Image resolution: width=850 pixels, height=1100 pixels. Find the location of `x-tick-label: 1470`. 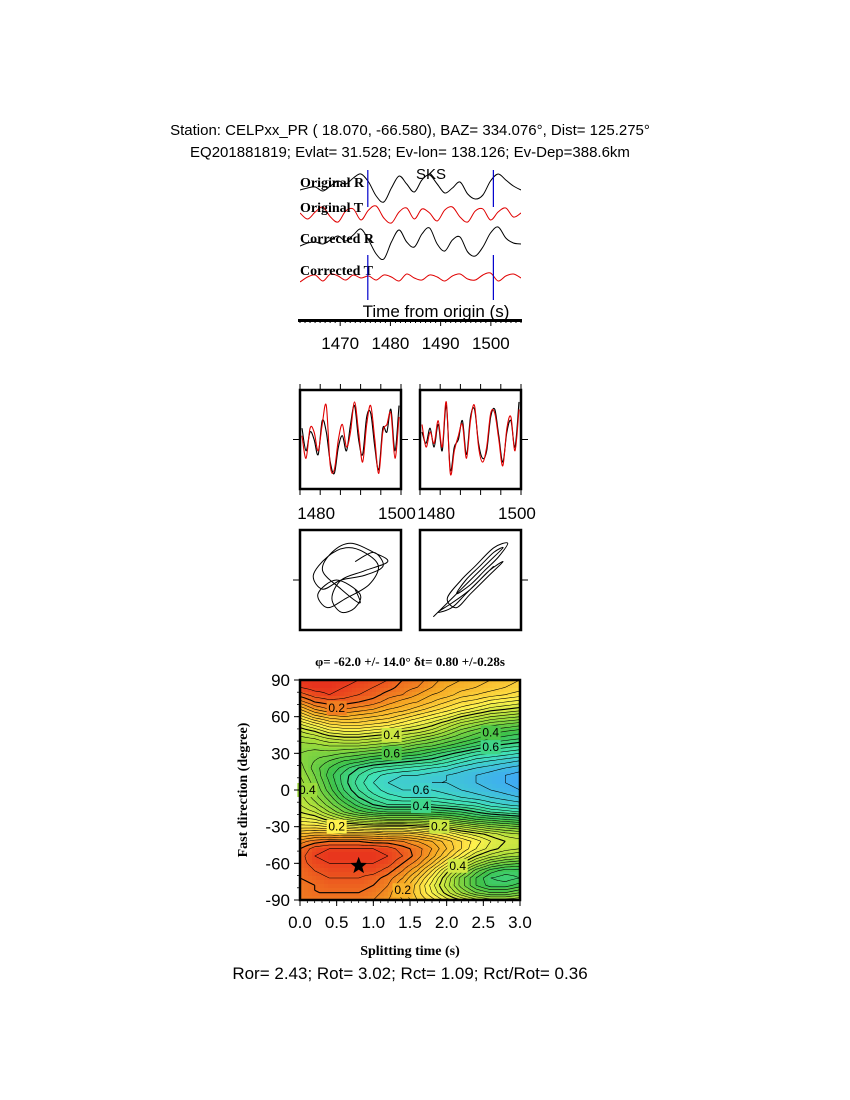

x-tick-label: 1470 is located at coordinates (340, 343).